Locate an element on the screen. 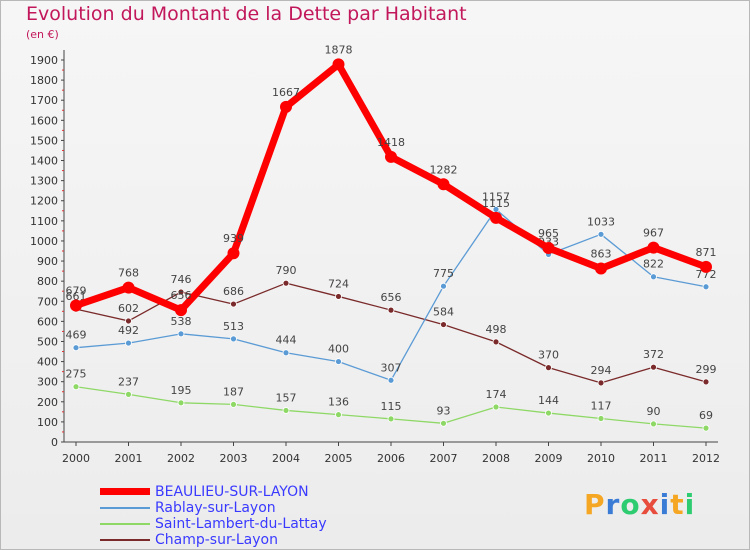 This screenshot has width=750, height=550. logo-letter: o is located at coordinates (630, 504).